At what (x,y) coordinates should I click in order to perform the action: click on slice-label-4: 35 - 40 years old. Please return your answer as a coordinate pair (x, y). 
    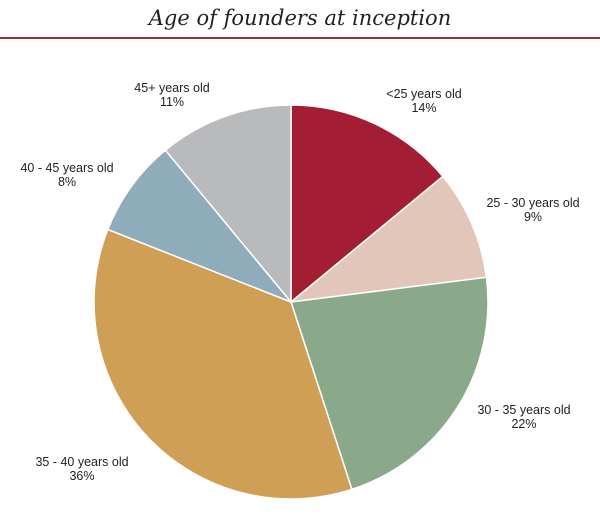
    Looking at the image, I should click on (81, 462).